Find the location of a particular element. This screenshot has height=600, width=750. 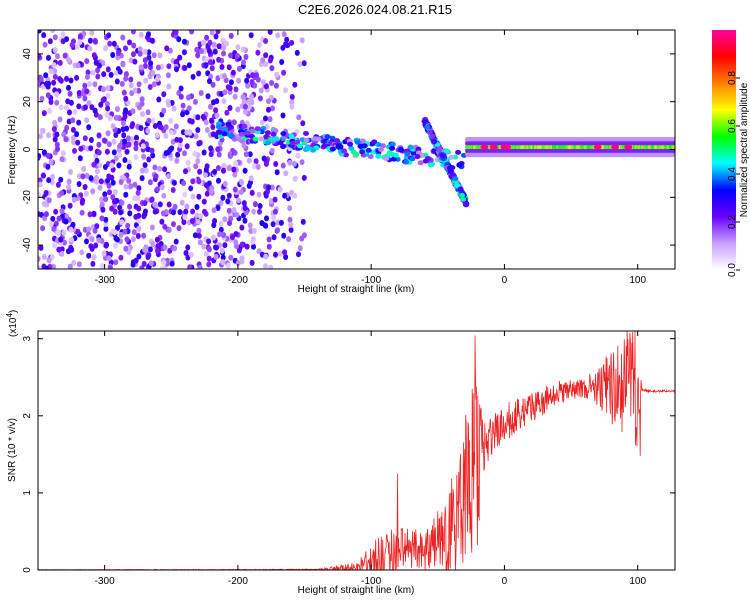

colorbar-tick-label: 0.6 is located at coordinates (732, 126).